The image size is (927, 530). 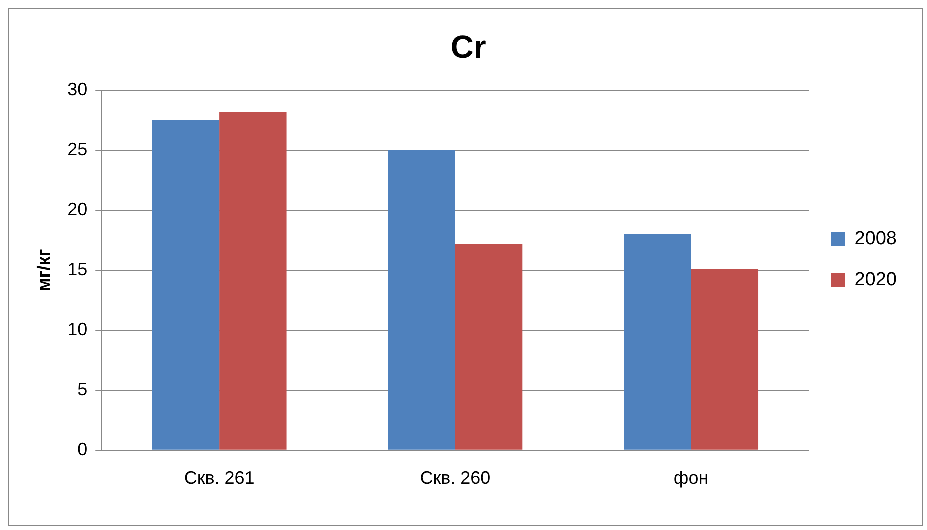 I want to click on x-tick-label: Скв. 261, so click(x=219, y=478).